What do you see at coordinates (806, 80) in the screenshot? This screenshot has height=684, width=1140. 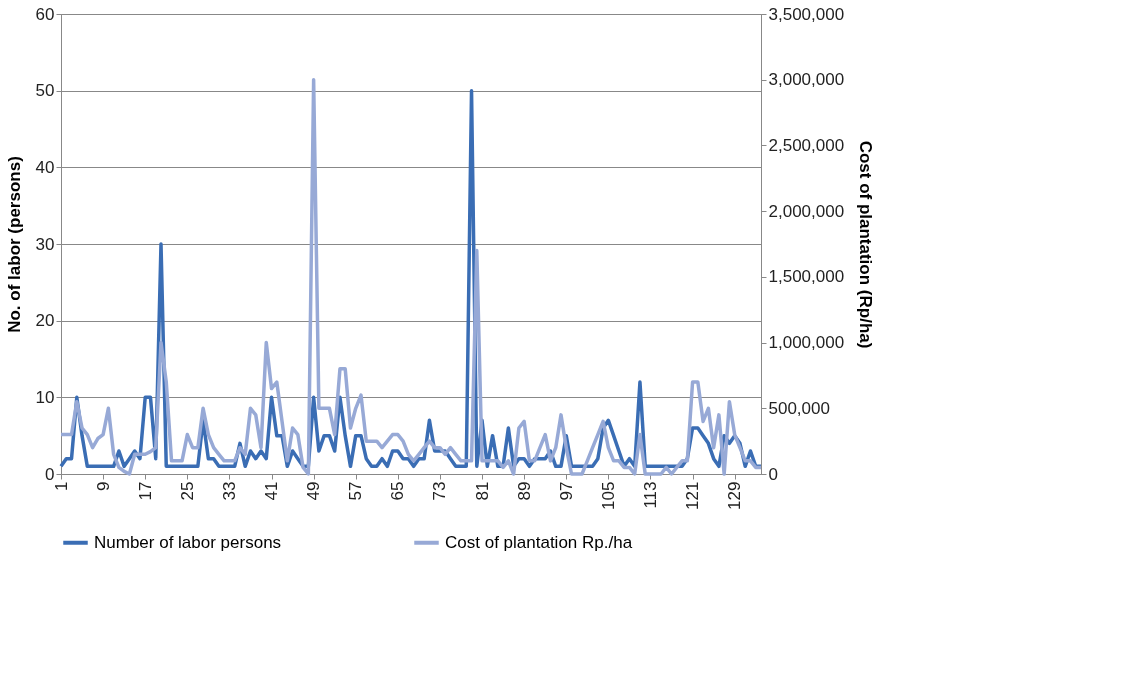 I see `y2-tick-label: 3,000,000` at bounding box center [806, 80].